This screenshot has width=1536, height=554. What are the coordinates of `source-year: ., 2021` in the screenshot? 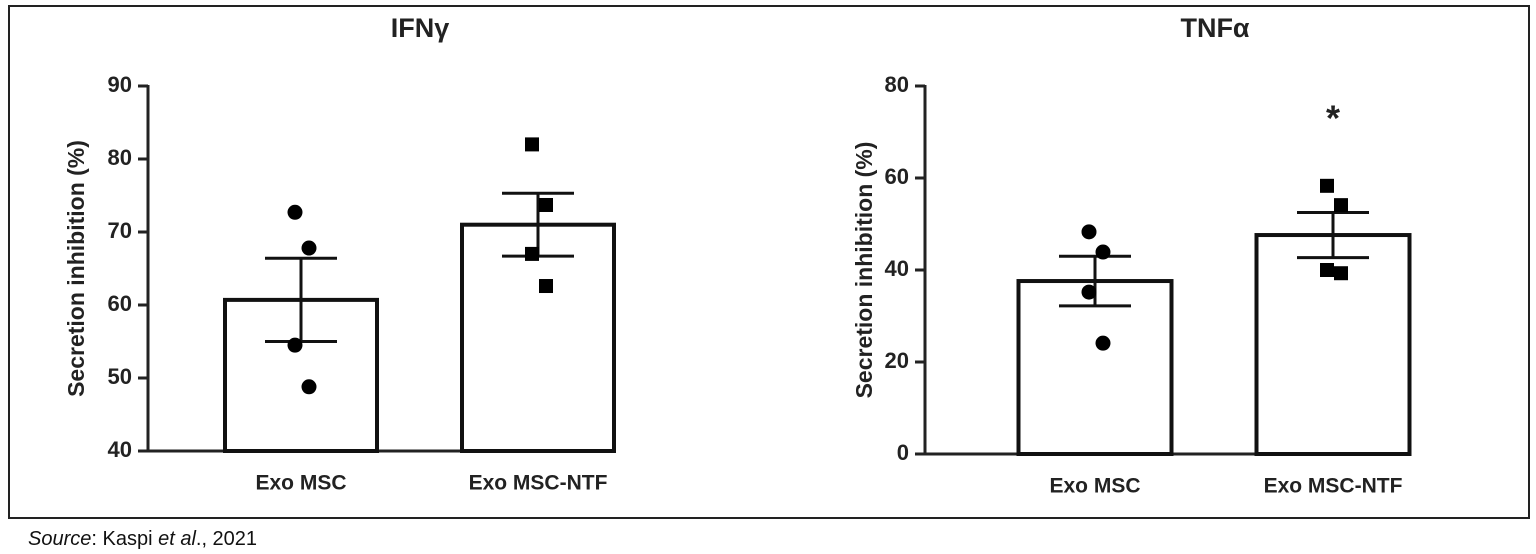 It's located at (226, 539).